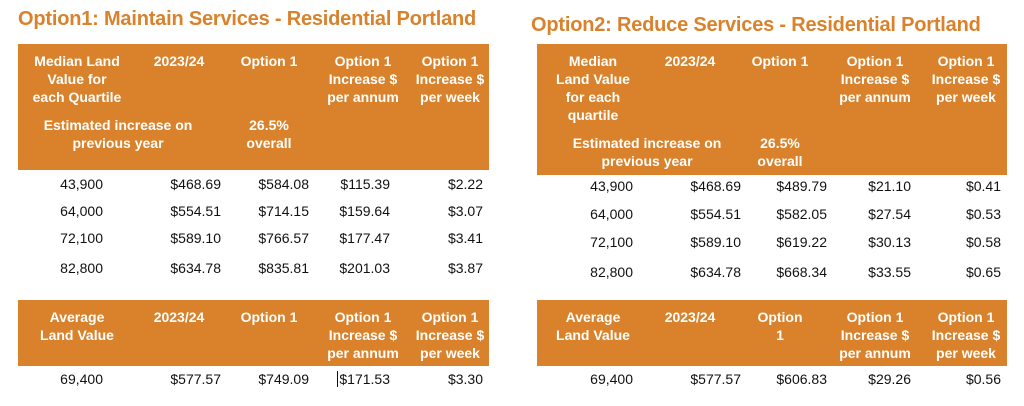 This screenshot has width=1024, height=406. I want to click on left-average-rows: 69,400 $577.57 $749.09 $171.53 $3.30, so click(253, 382).